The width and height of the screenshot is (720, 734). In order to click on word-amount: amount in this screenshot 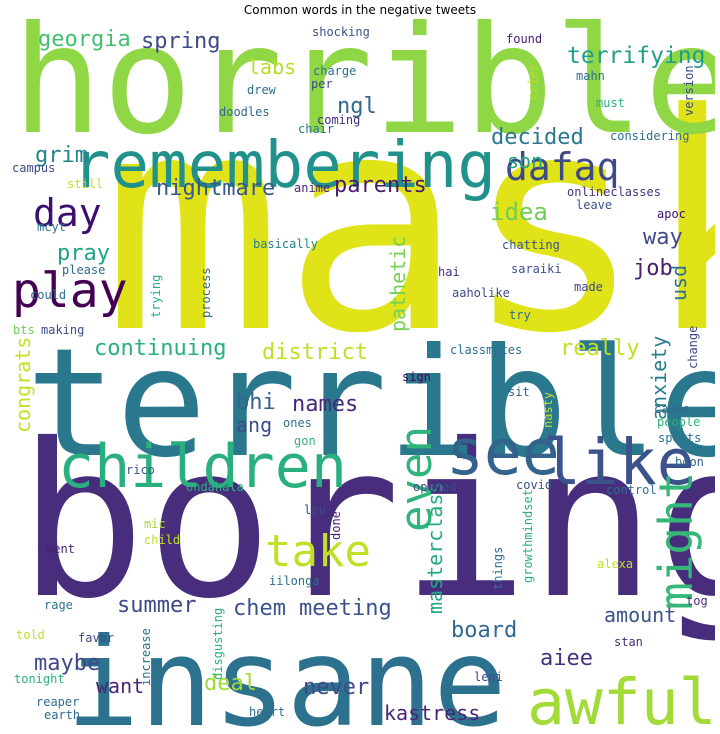, I will do `click(640, 615)`.